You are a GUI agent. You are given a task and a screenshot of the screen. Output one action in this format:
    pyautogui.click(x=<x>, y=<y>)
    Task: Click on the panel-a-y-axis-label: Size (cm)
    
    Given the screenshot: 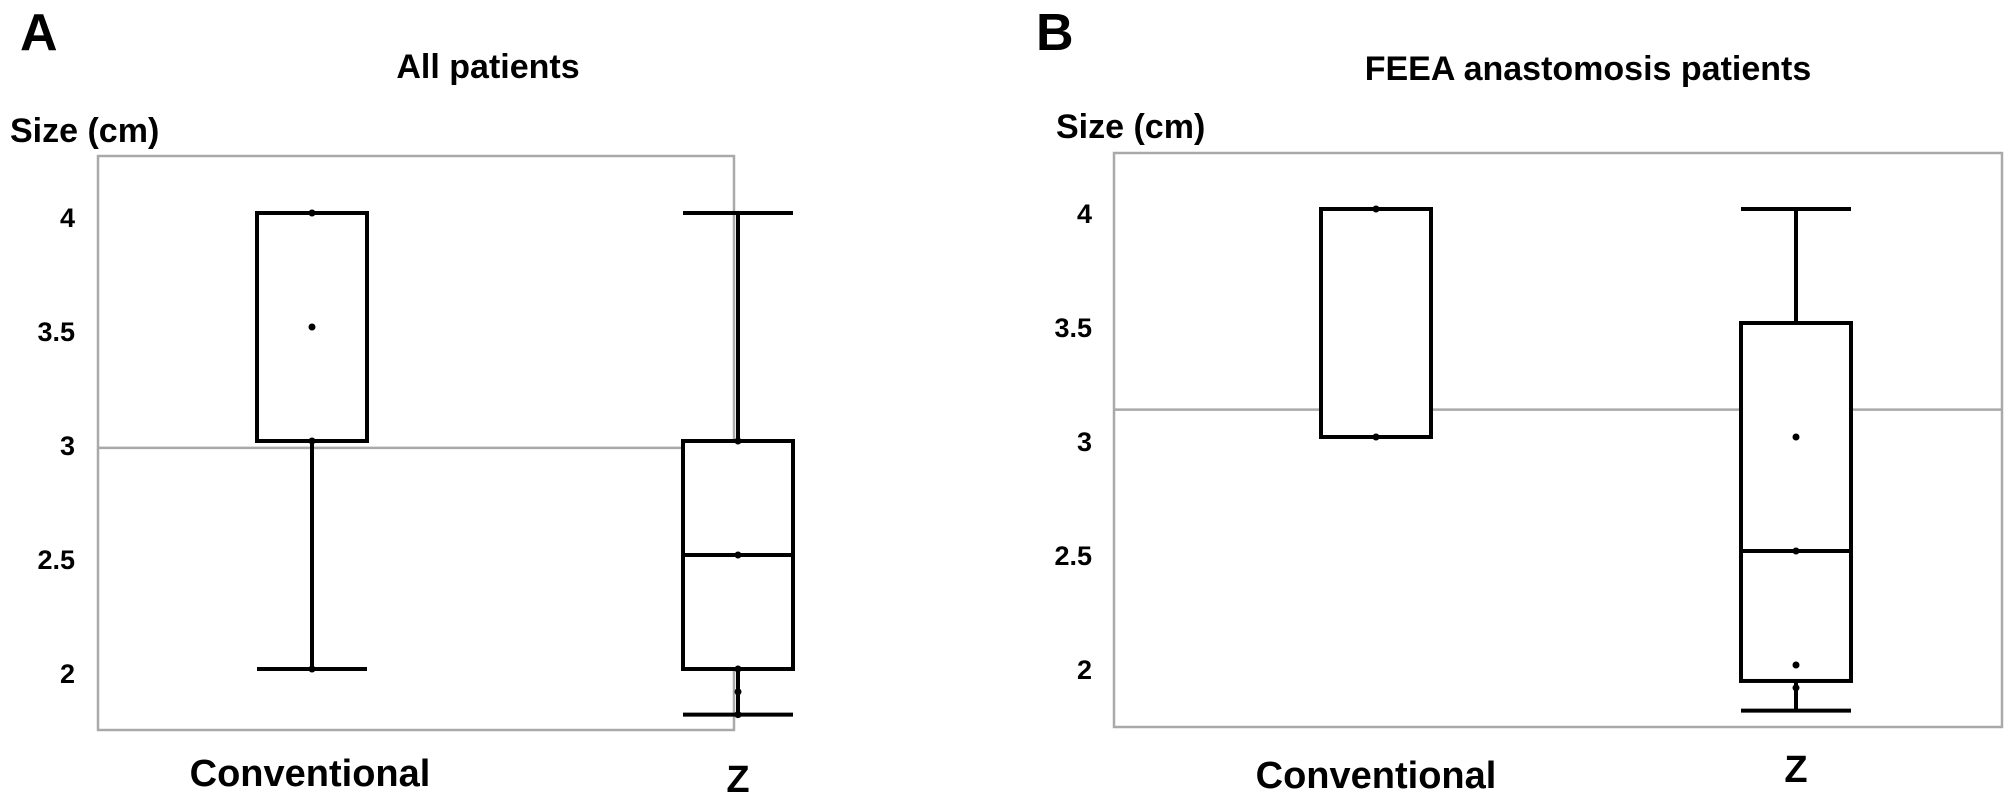 What is the action you would take?
    pyautogui.click(x=84, y=131)
    